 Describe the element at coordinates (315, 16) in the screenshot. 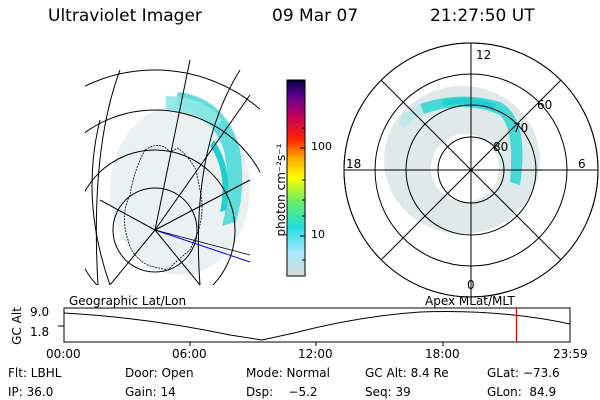

I see `header-date: 09 Mar 07` at that location.